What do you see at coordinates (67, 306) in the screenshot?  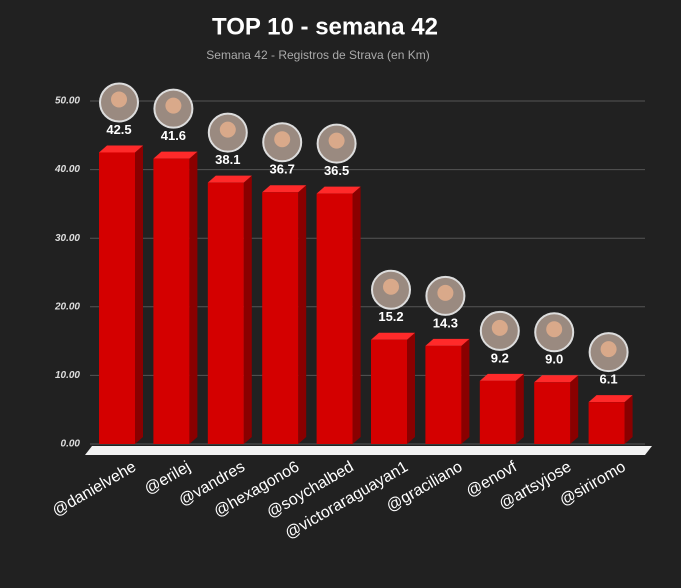 I see `y-tick-label: 20.00` at bounding box center [67, 306].